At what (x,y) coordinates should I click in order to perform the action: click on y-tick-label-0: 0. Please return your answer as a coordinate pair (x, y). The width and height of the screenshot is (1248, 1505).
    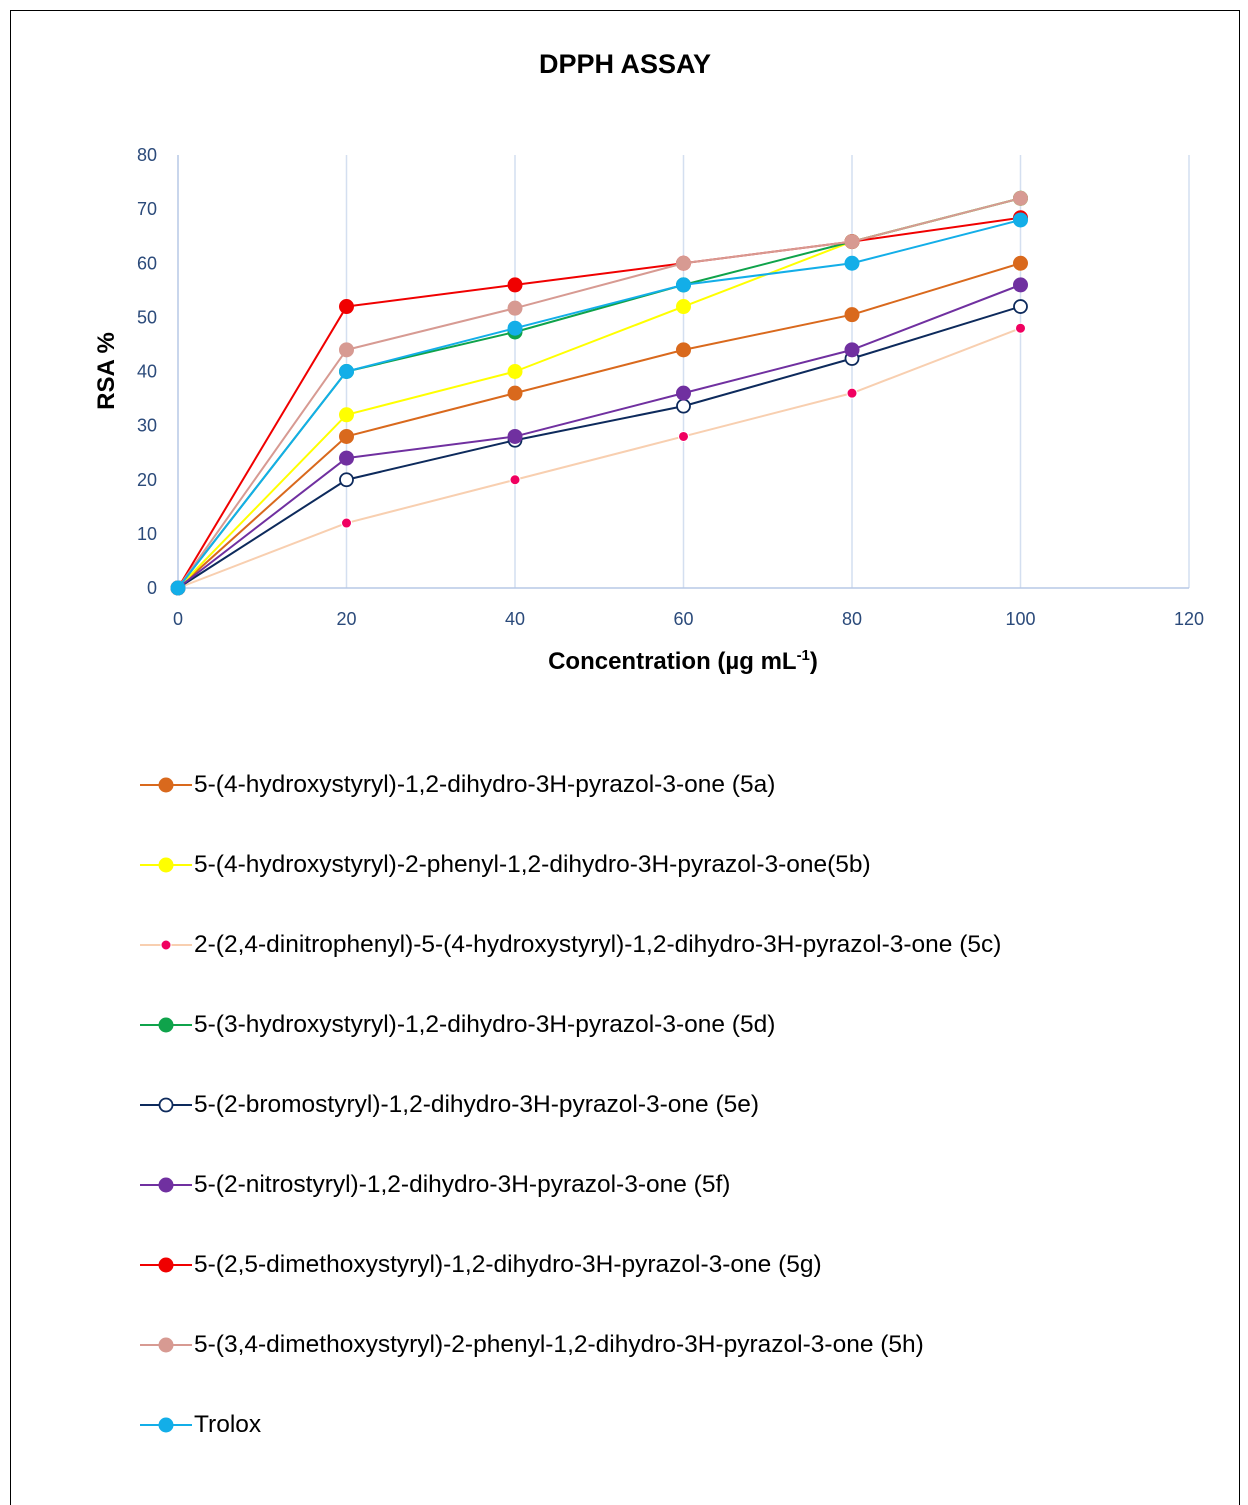
    Looking at the image, I should click on (152, 588).